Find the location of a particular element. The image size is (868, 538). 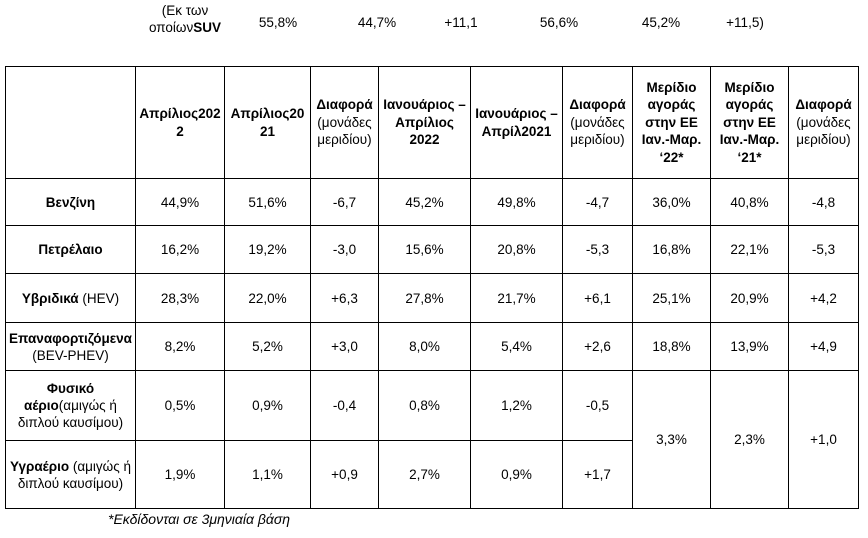

column-header: Ιανουάριος – Απρίλιος 2022 is located at coordinates (424, 122).